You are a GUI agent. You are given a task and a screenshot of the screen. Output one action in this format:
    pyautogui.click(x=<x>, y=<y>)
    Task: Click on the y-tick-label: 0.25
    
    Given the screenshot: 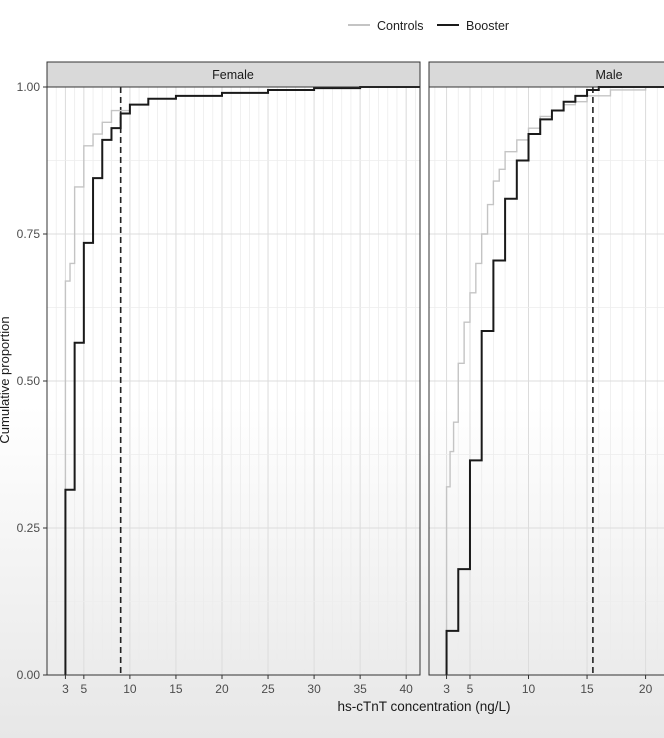 What is the action you would take?
    pyautogui.click(x=29, y=528)
    